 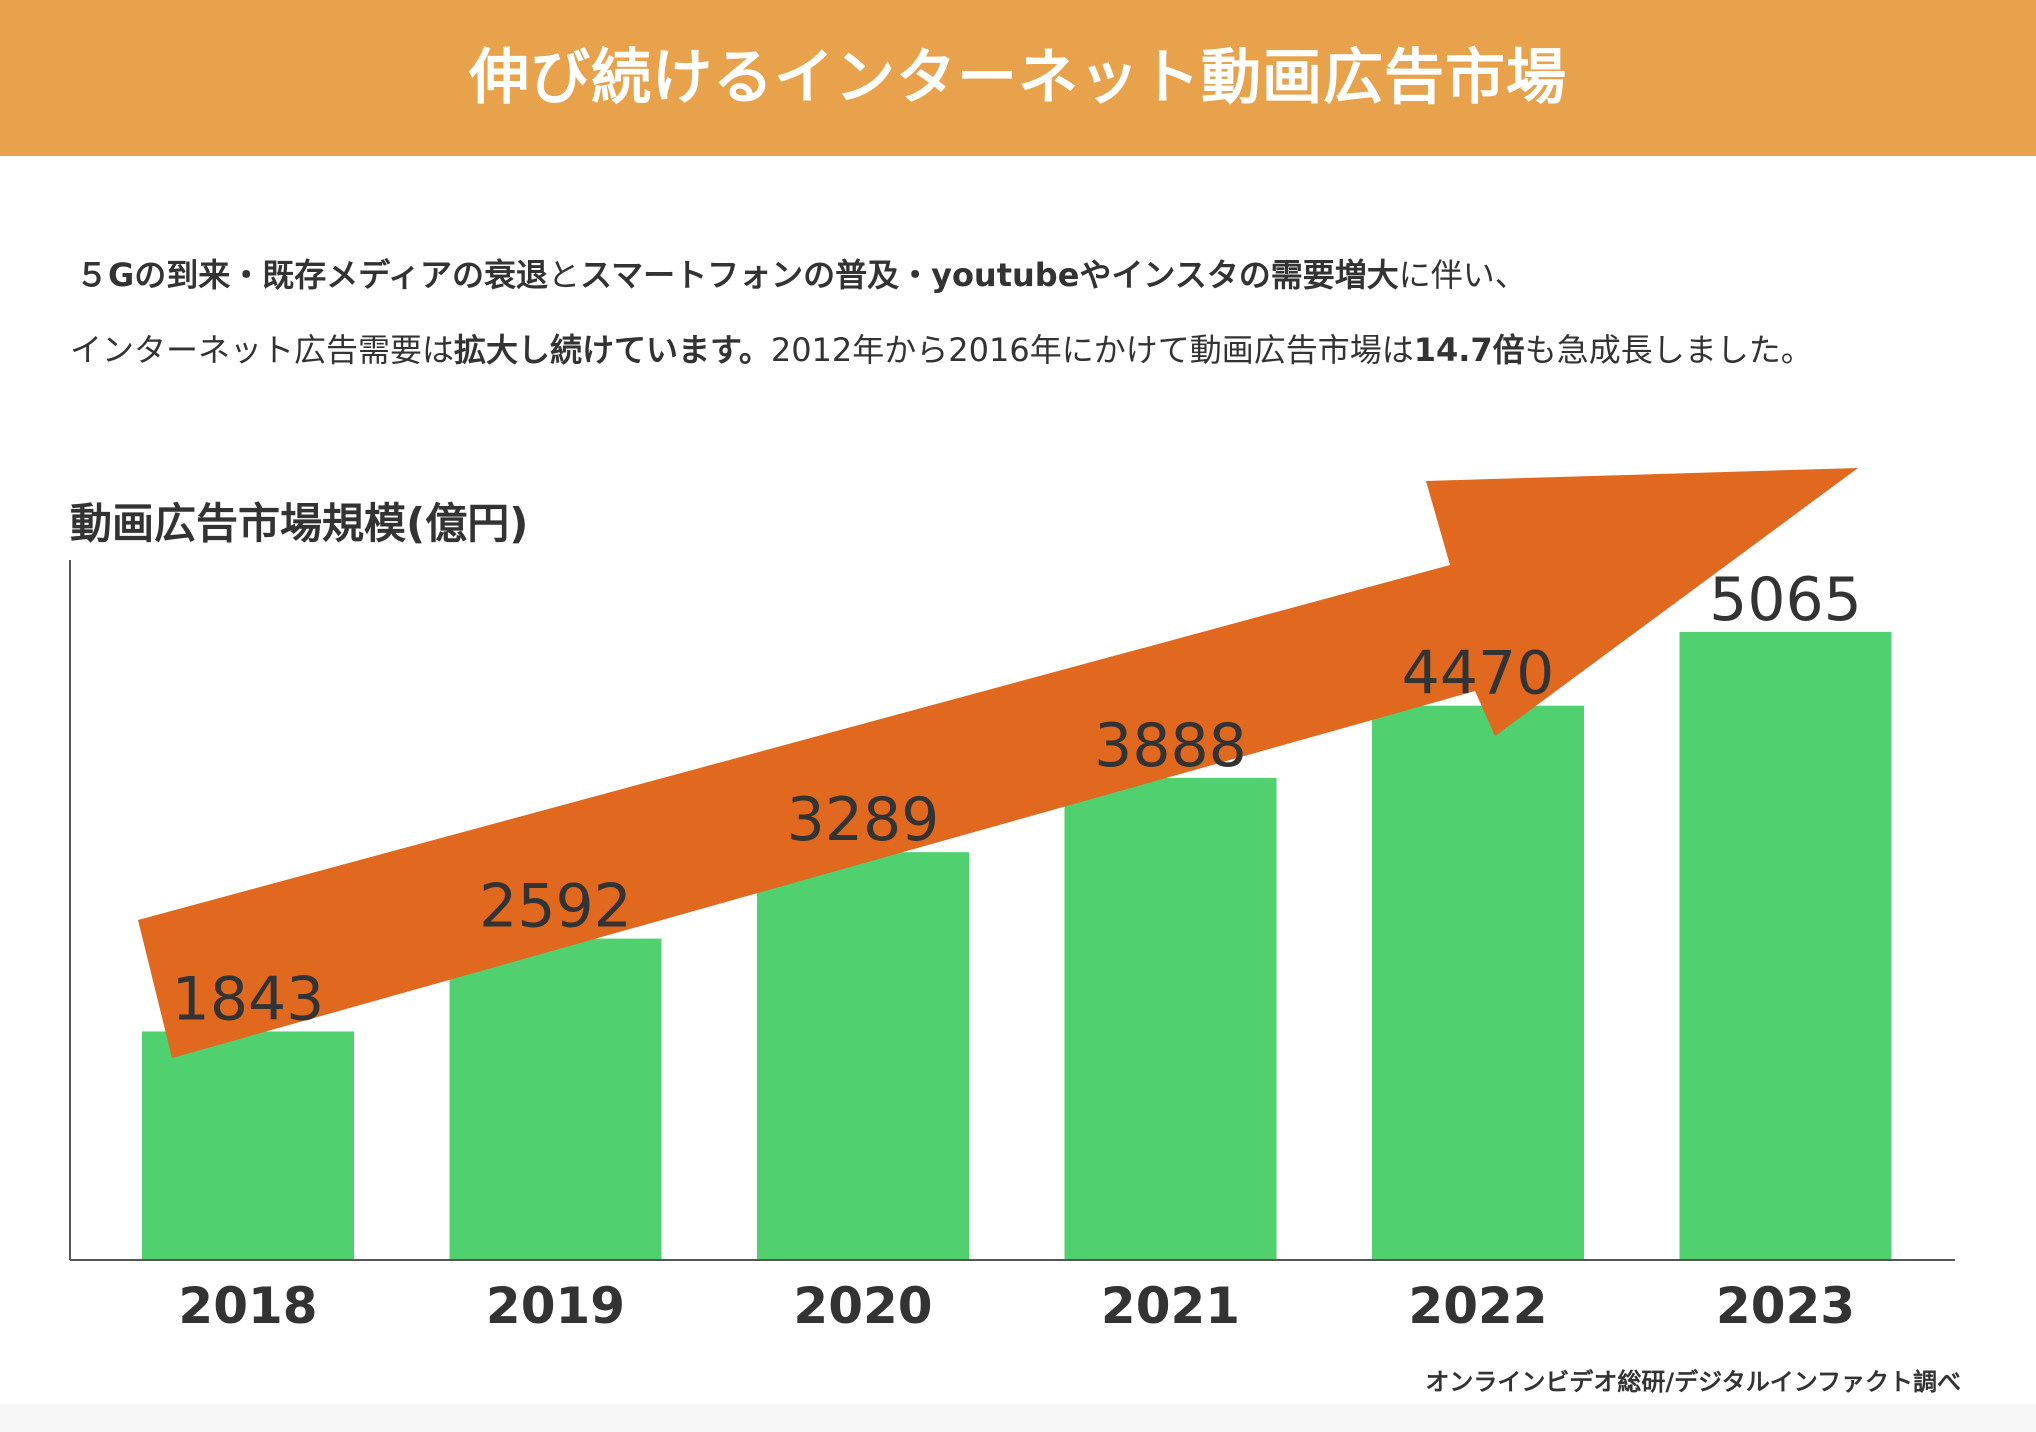 I want to click on x-tick-label: 2023, so click(x=1785, y=1306).